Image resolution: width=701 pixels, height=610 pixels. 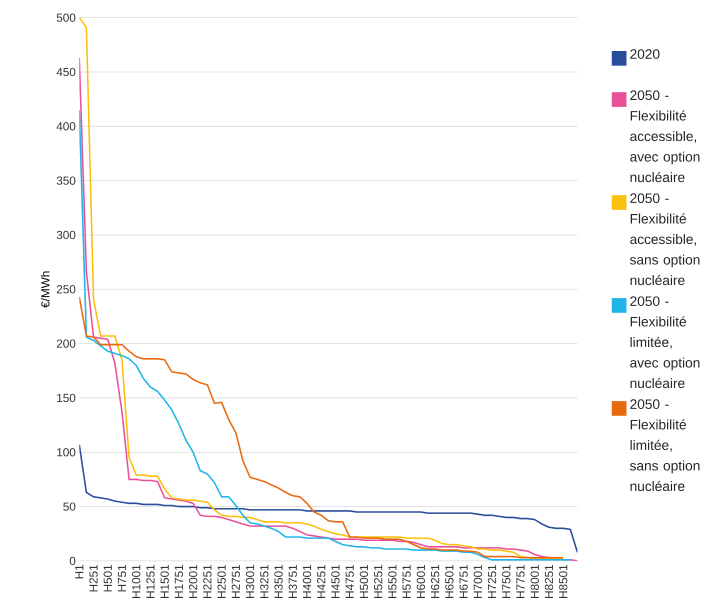 What do you see at coordinates (66, 398) in the screenshot?
I see `y-tick-label: 150` at bounding box center [66, 398].